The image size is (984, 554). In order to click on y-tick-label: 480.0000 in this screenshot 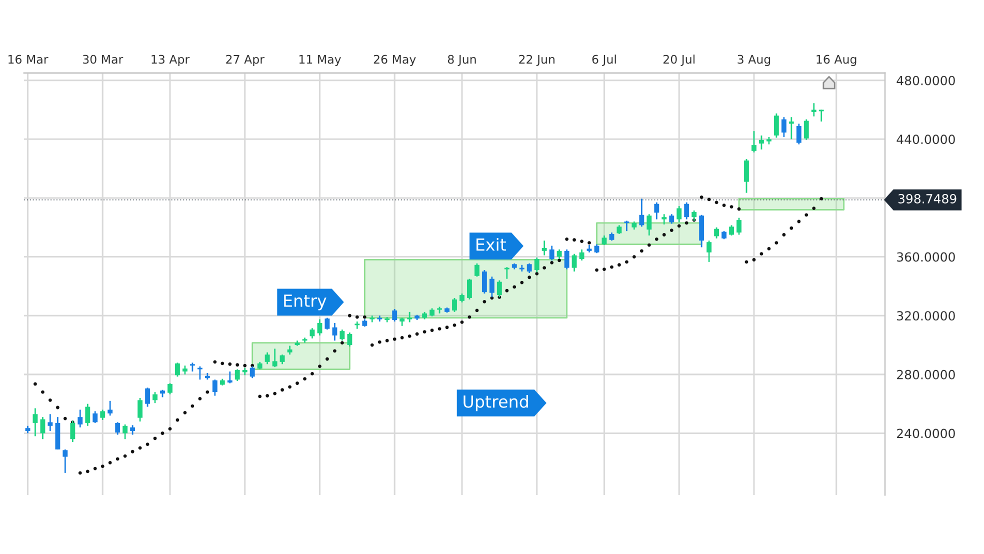, I will do `click(925, 81)`.